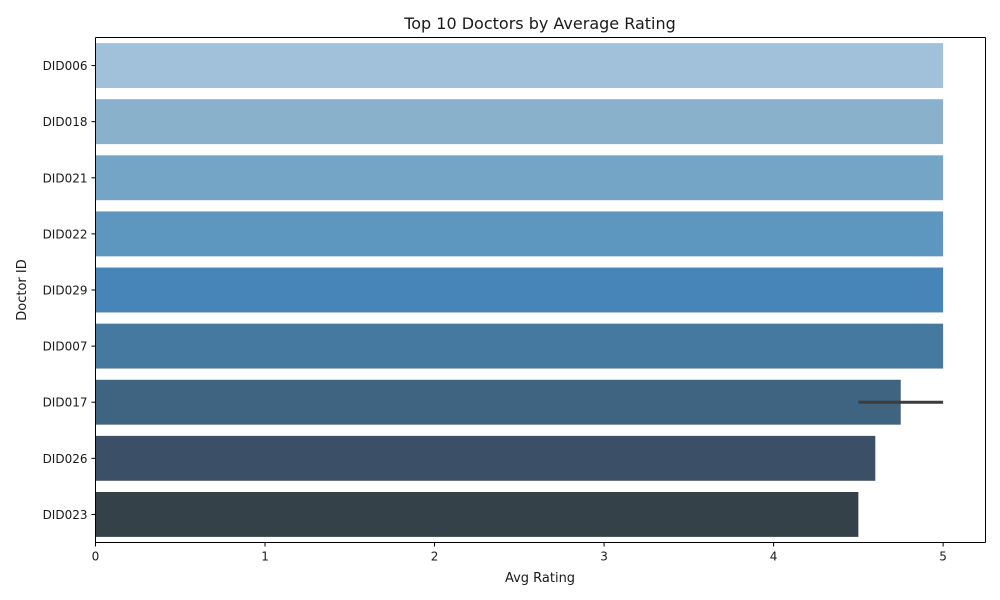 Image resolution: width=1000 pixels, height=600 pixels. Describe the element at coordinates (65, 178) in the screenshot. I see `y-tick-label: DID021` at that location.